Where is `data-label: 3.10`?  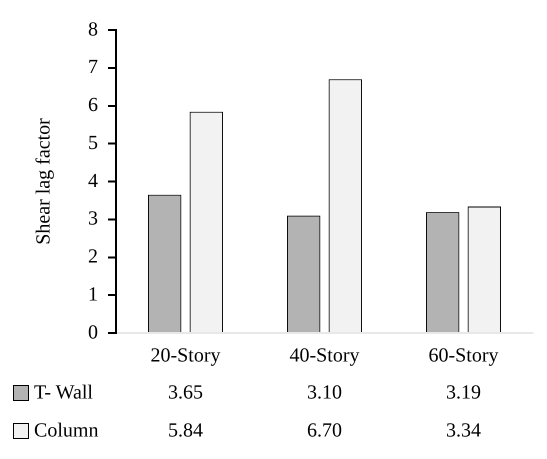 data-label: 3.10 is located at coordinates (324, 392).